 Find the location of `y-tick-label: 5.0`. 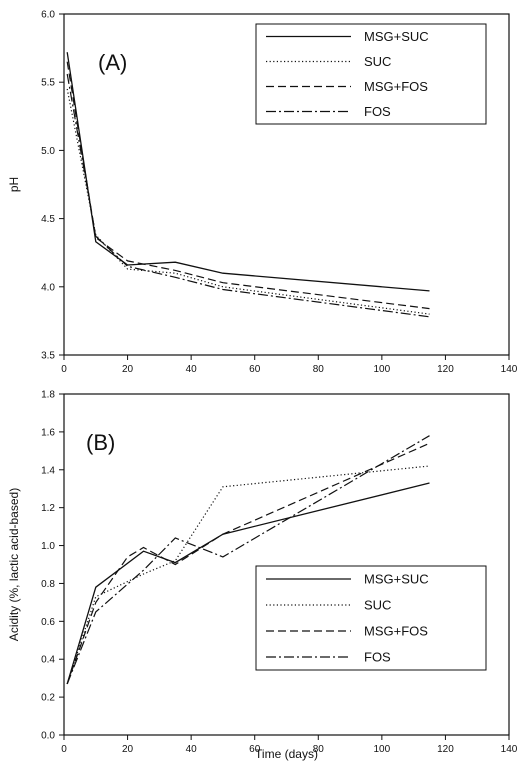

y-tick-label: 5.0 is located at coordinates (48, 151).